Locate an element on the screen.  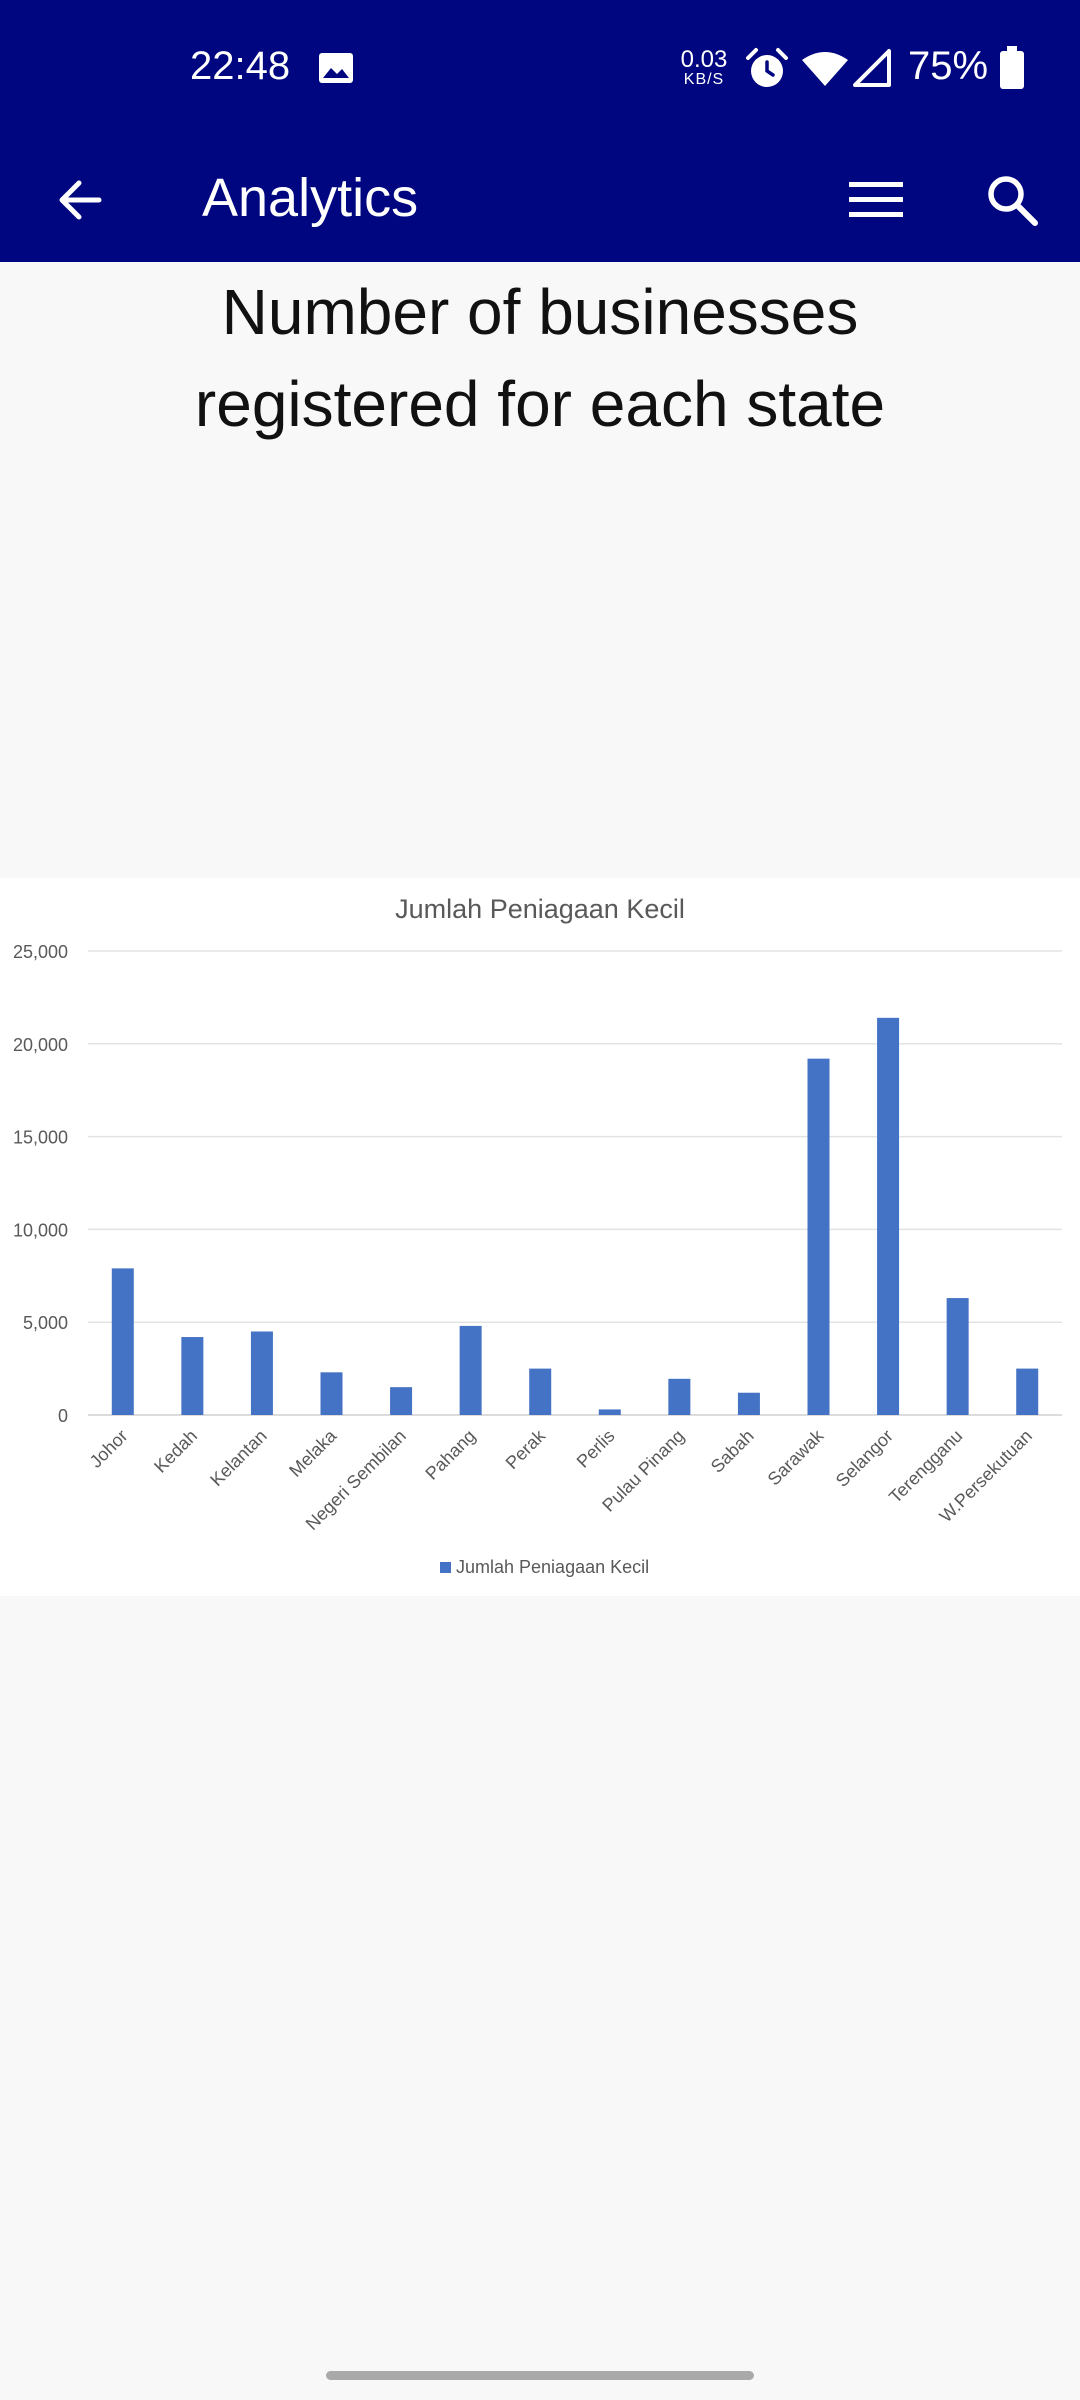
wifi-icon is located at coordinates (825, 69).